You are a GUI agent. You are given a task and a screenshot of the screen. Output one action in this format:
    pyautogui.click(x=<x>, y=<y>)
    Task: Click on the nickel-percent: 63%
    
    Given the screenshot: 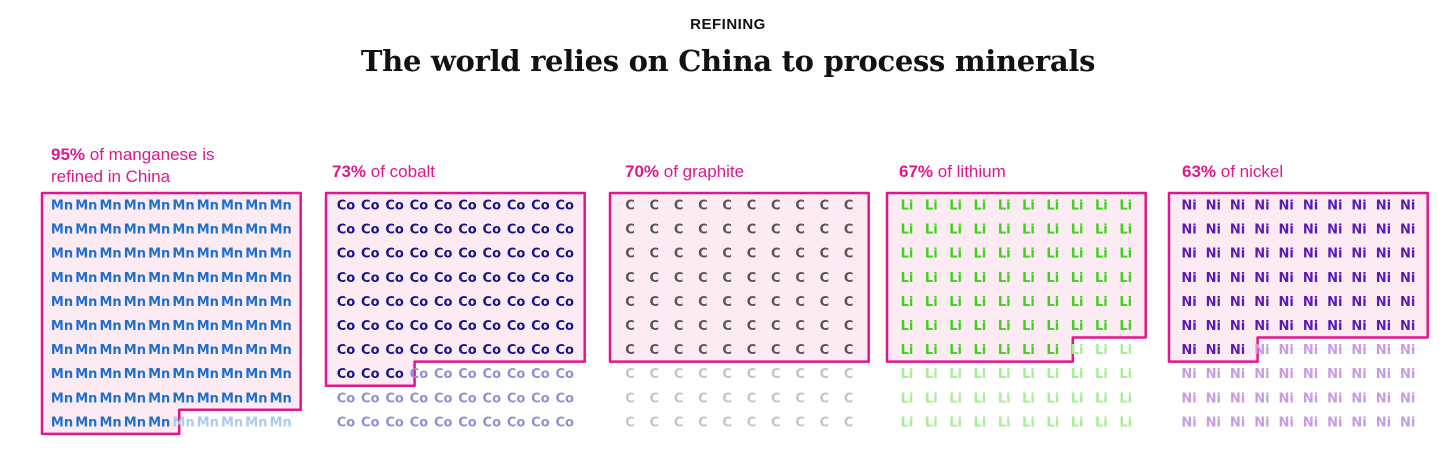 What is the action you would take?
    pyautogui.click(x=1199, y=171)
    